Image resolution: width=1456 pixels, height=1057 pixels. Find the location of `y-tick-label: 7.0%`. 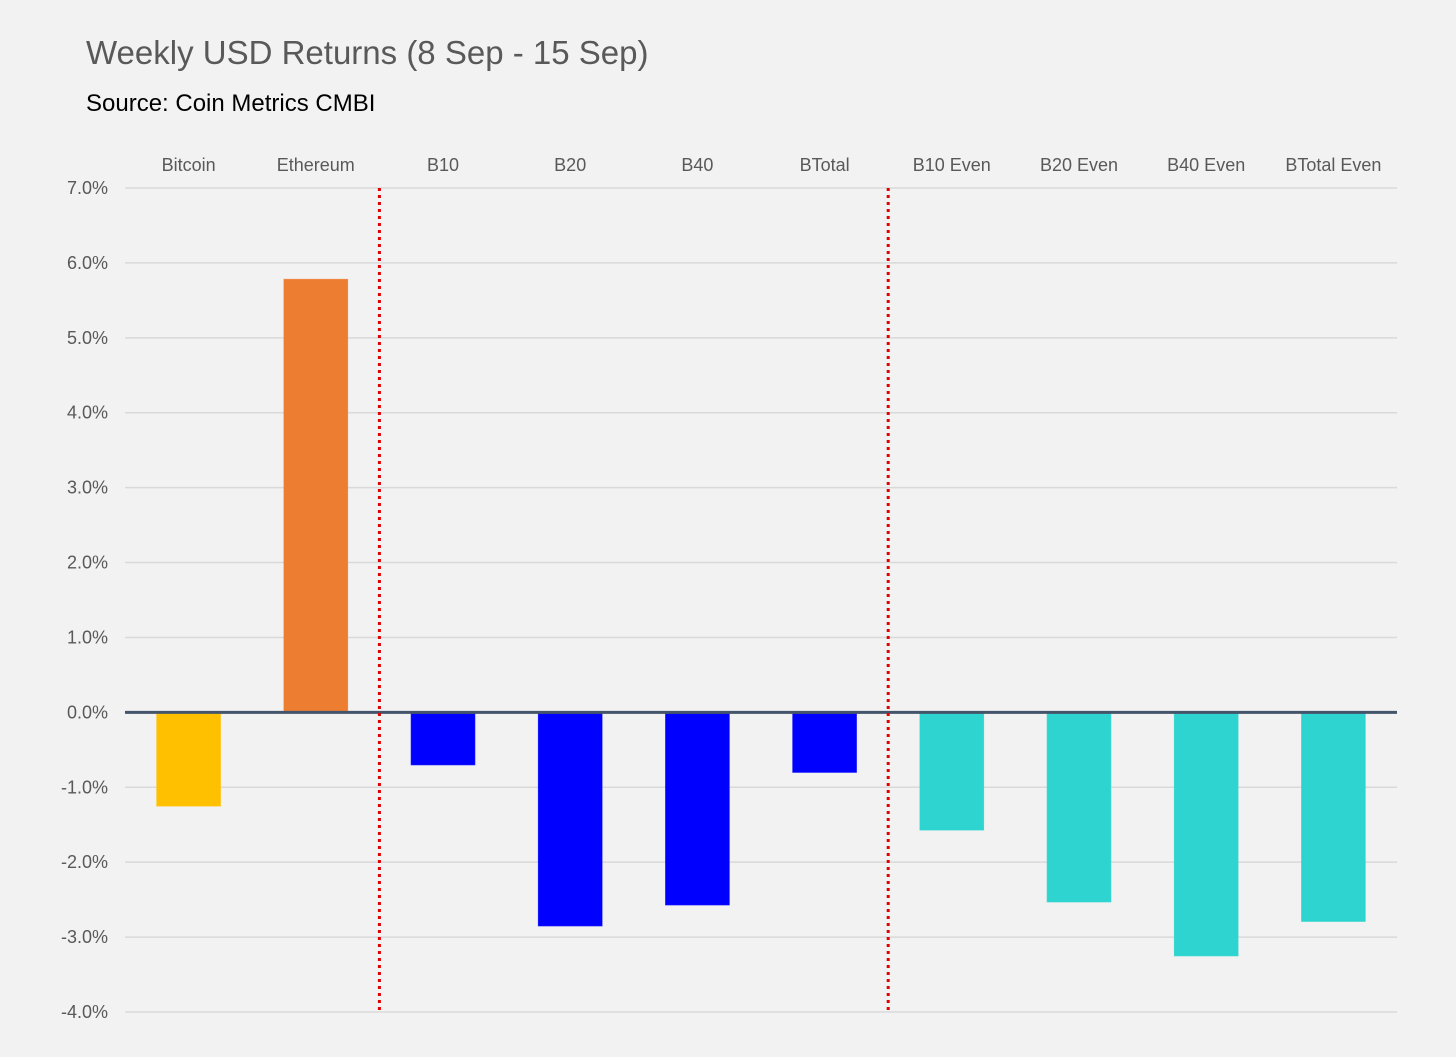

y-tick-label: 7.0% is located at coordinates (87, 188).